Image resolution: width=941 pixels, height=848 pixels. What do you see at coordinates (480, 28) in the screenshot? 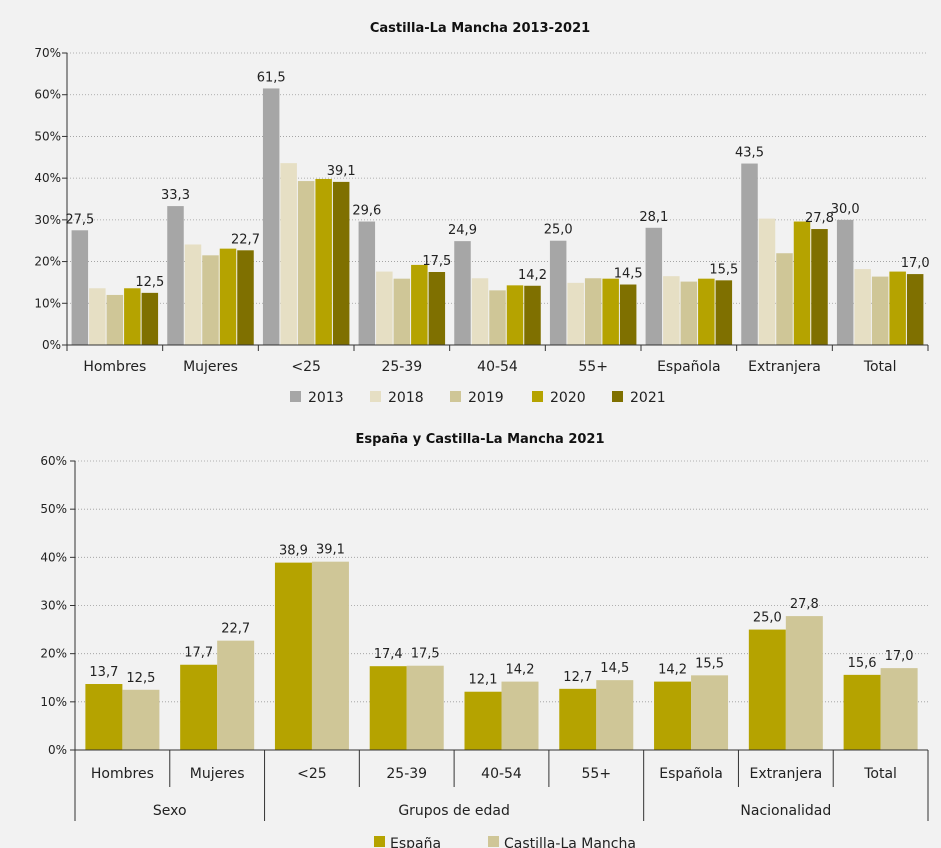
I see `chart1-title: Castilla-La Mancha 2013-2021` at bounding box center [480, 28].